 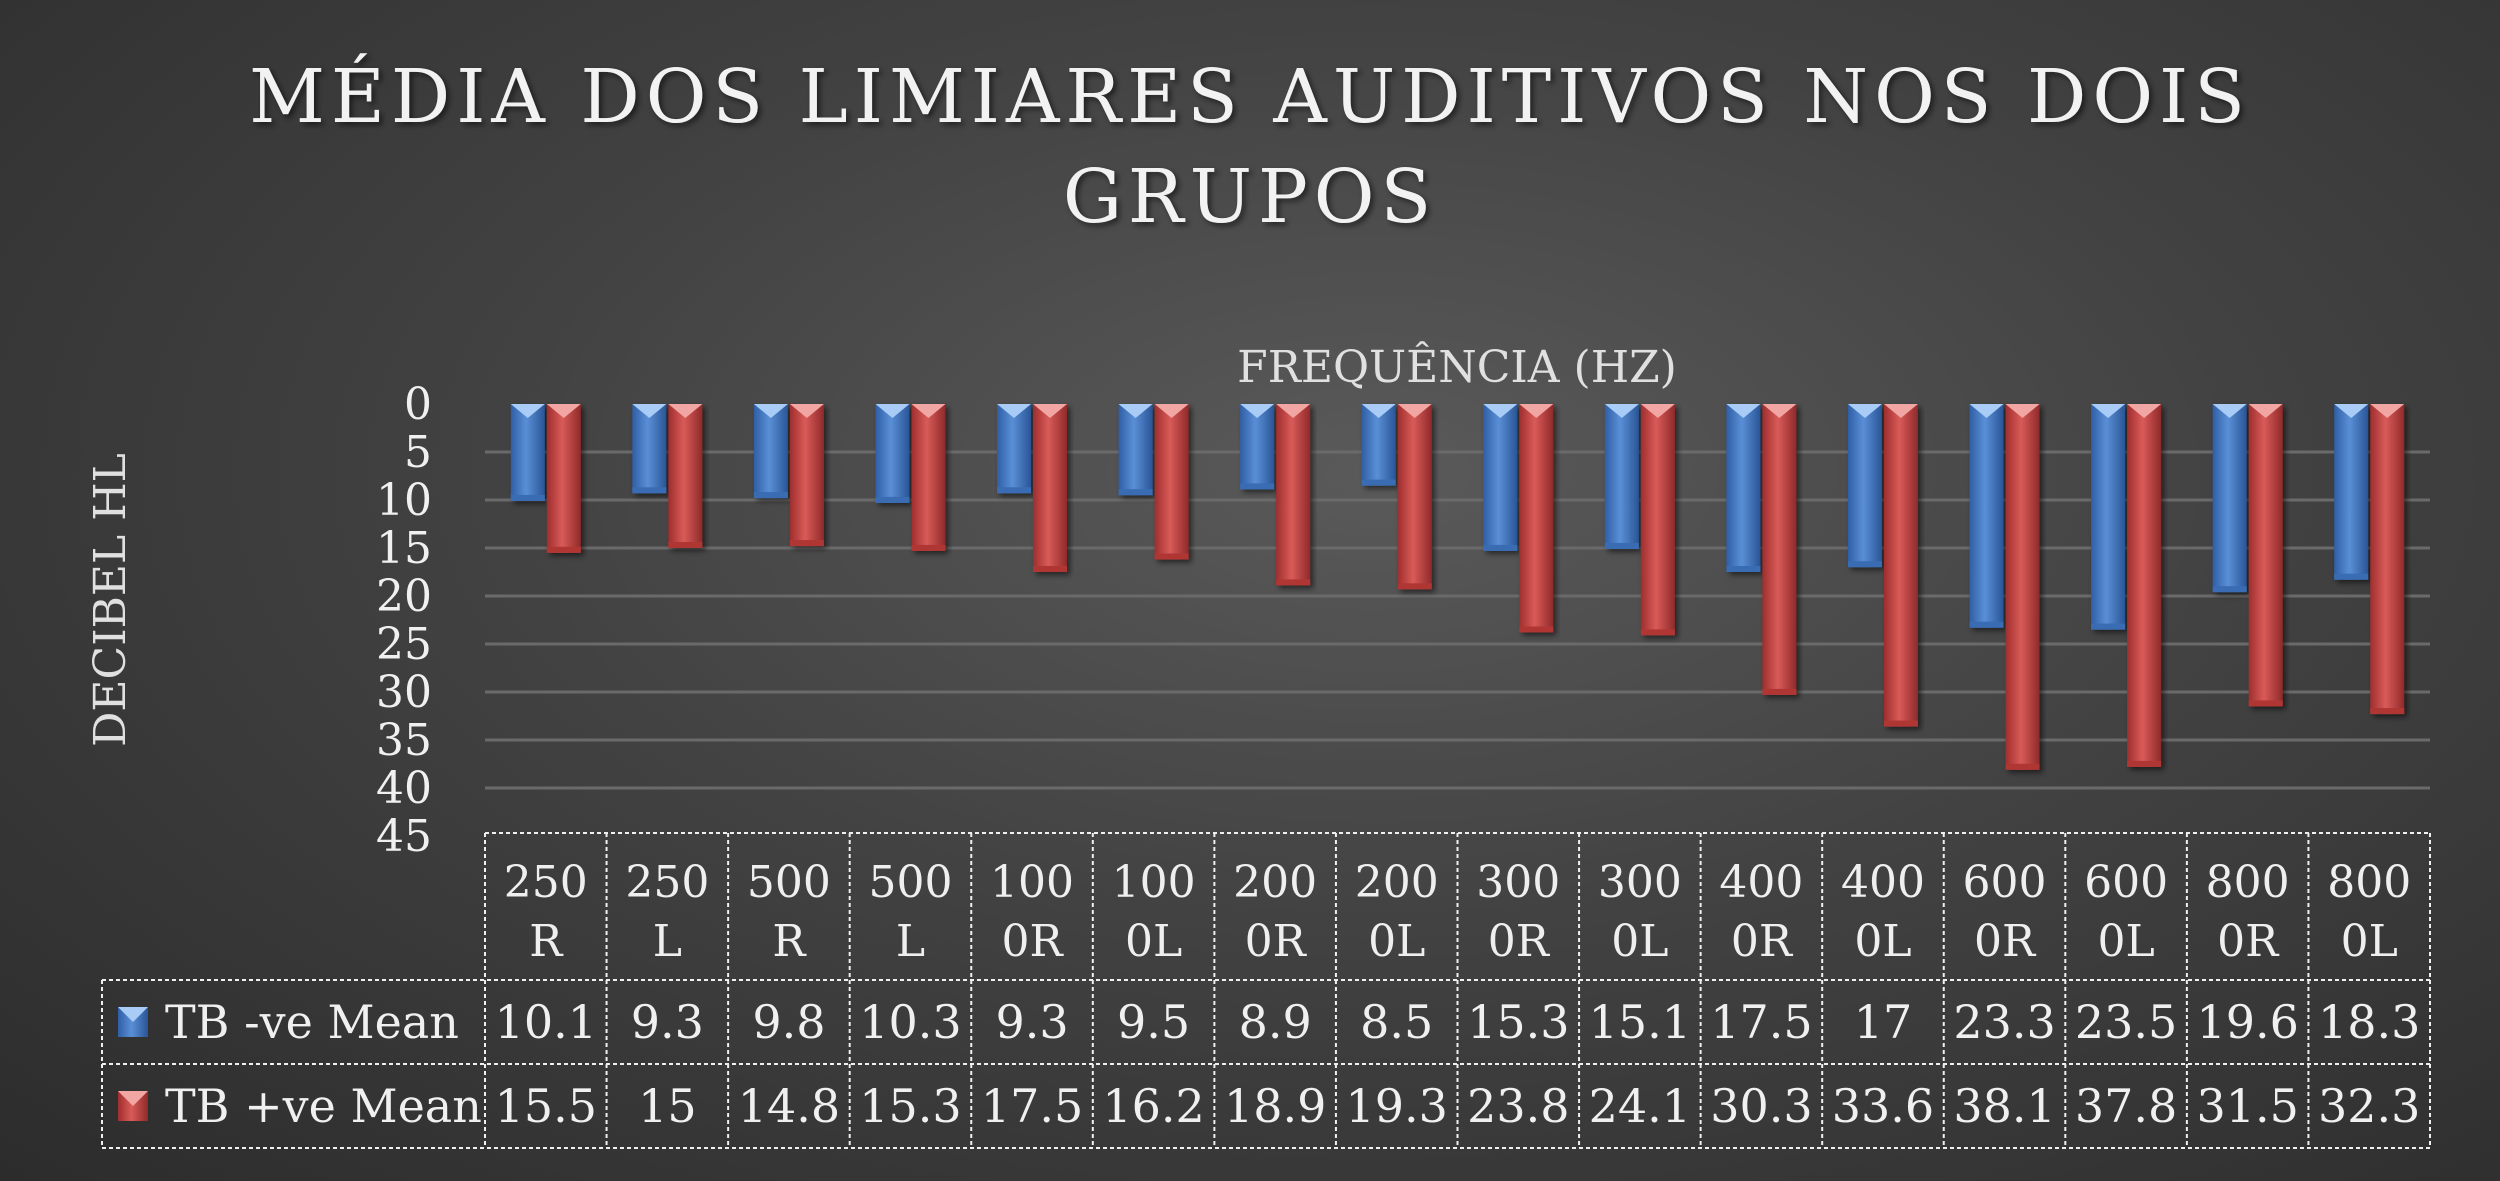 I want to click on table-cell-value: 23.8, so click(x=1518, y=1106).